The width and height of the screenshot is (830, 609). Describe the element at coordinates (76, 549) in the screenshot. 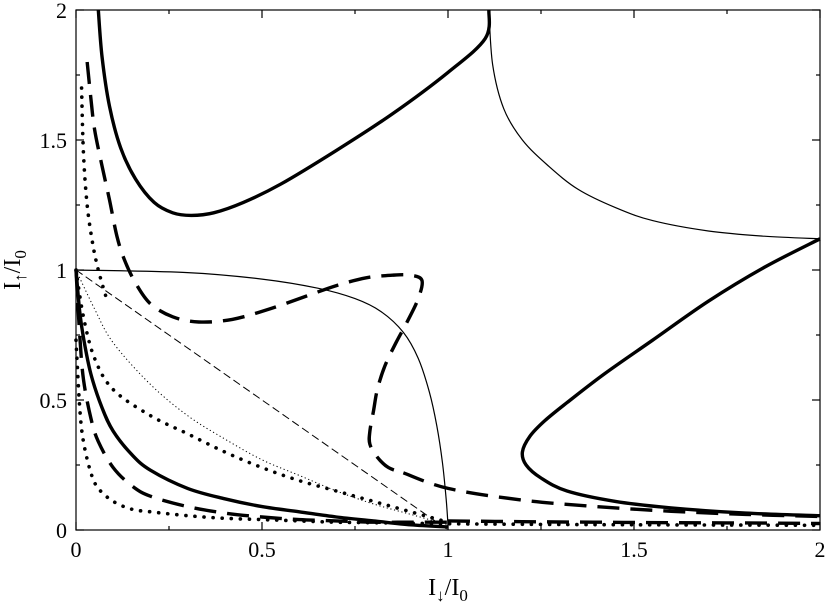

I see `x-tick-label: 0` at that location.